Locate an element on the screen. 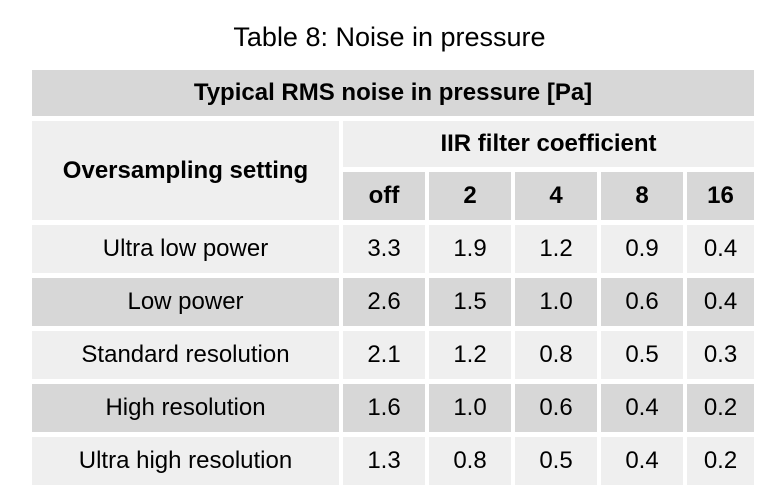 The width and height of the screenshot is (779, 501). noise-value-cell: 1.9 is located at coordinates (470, 249).